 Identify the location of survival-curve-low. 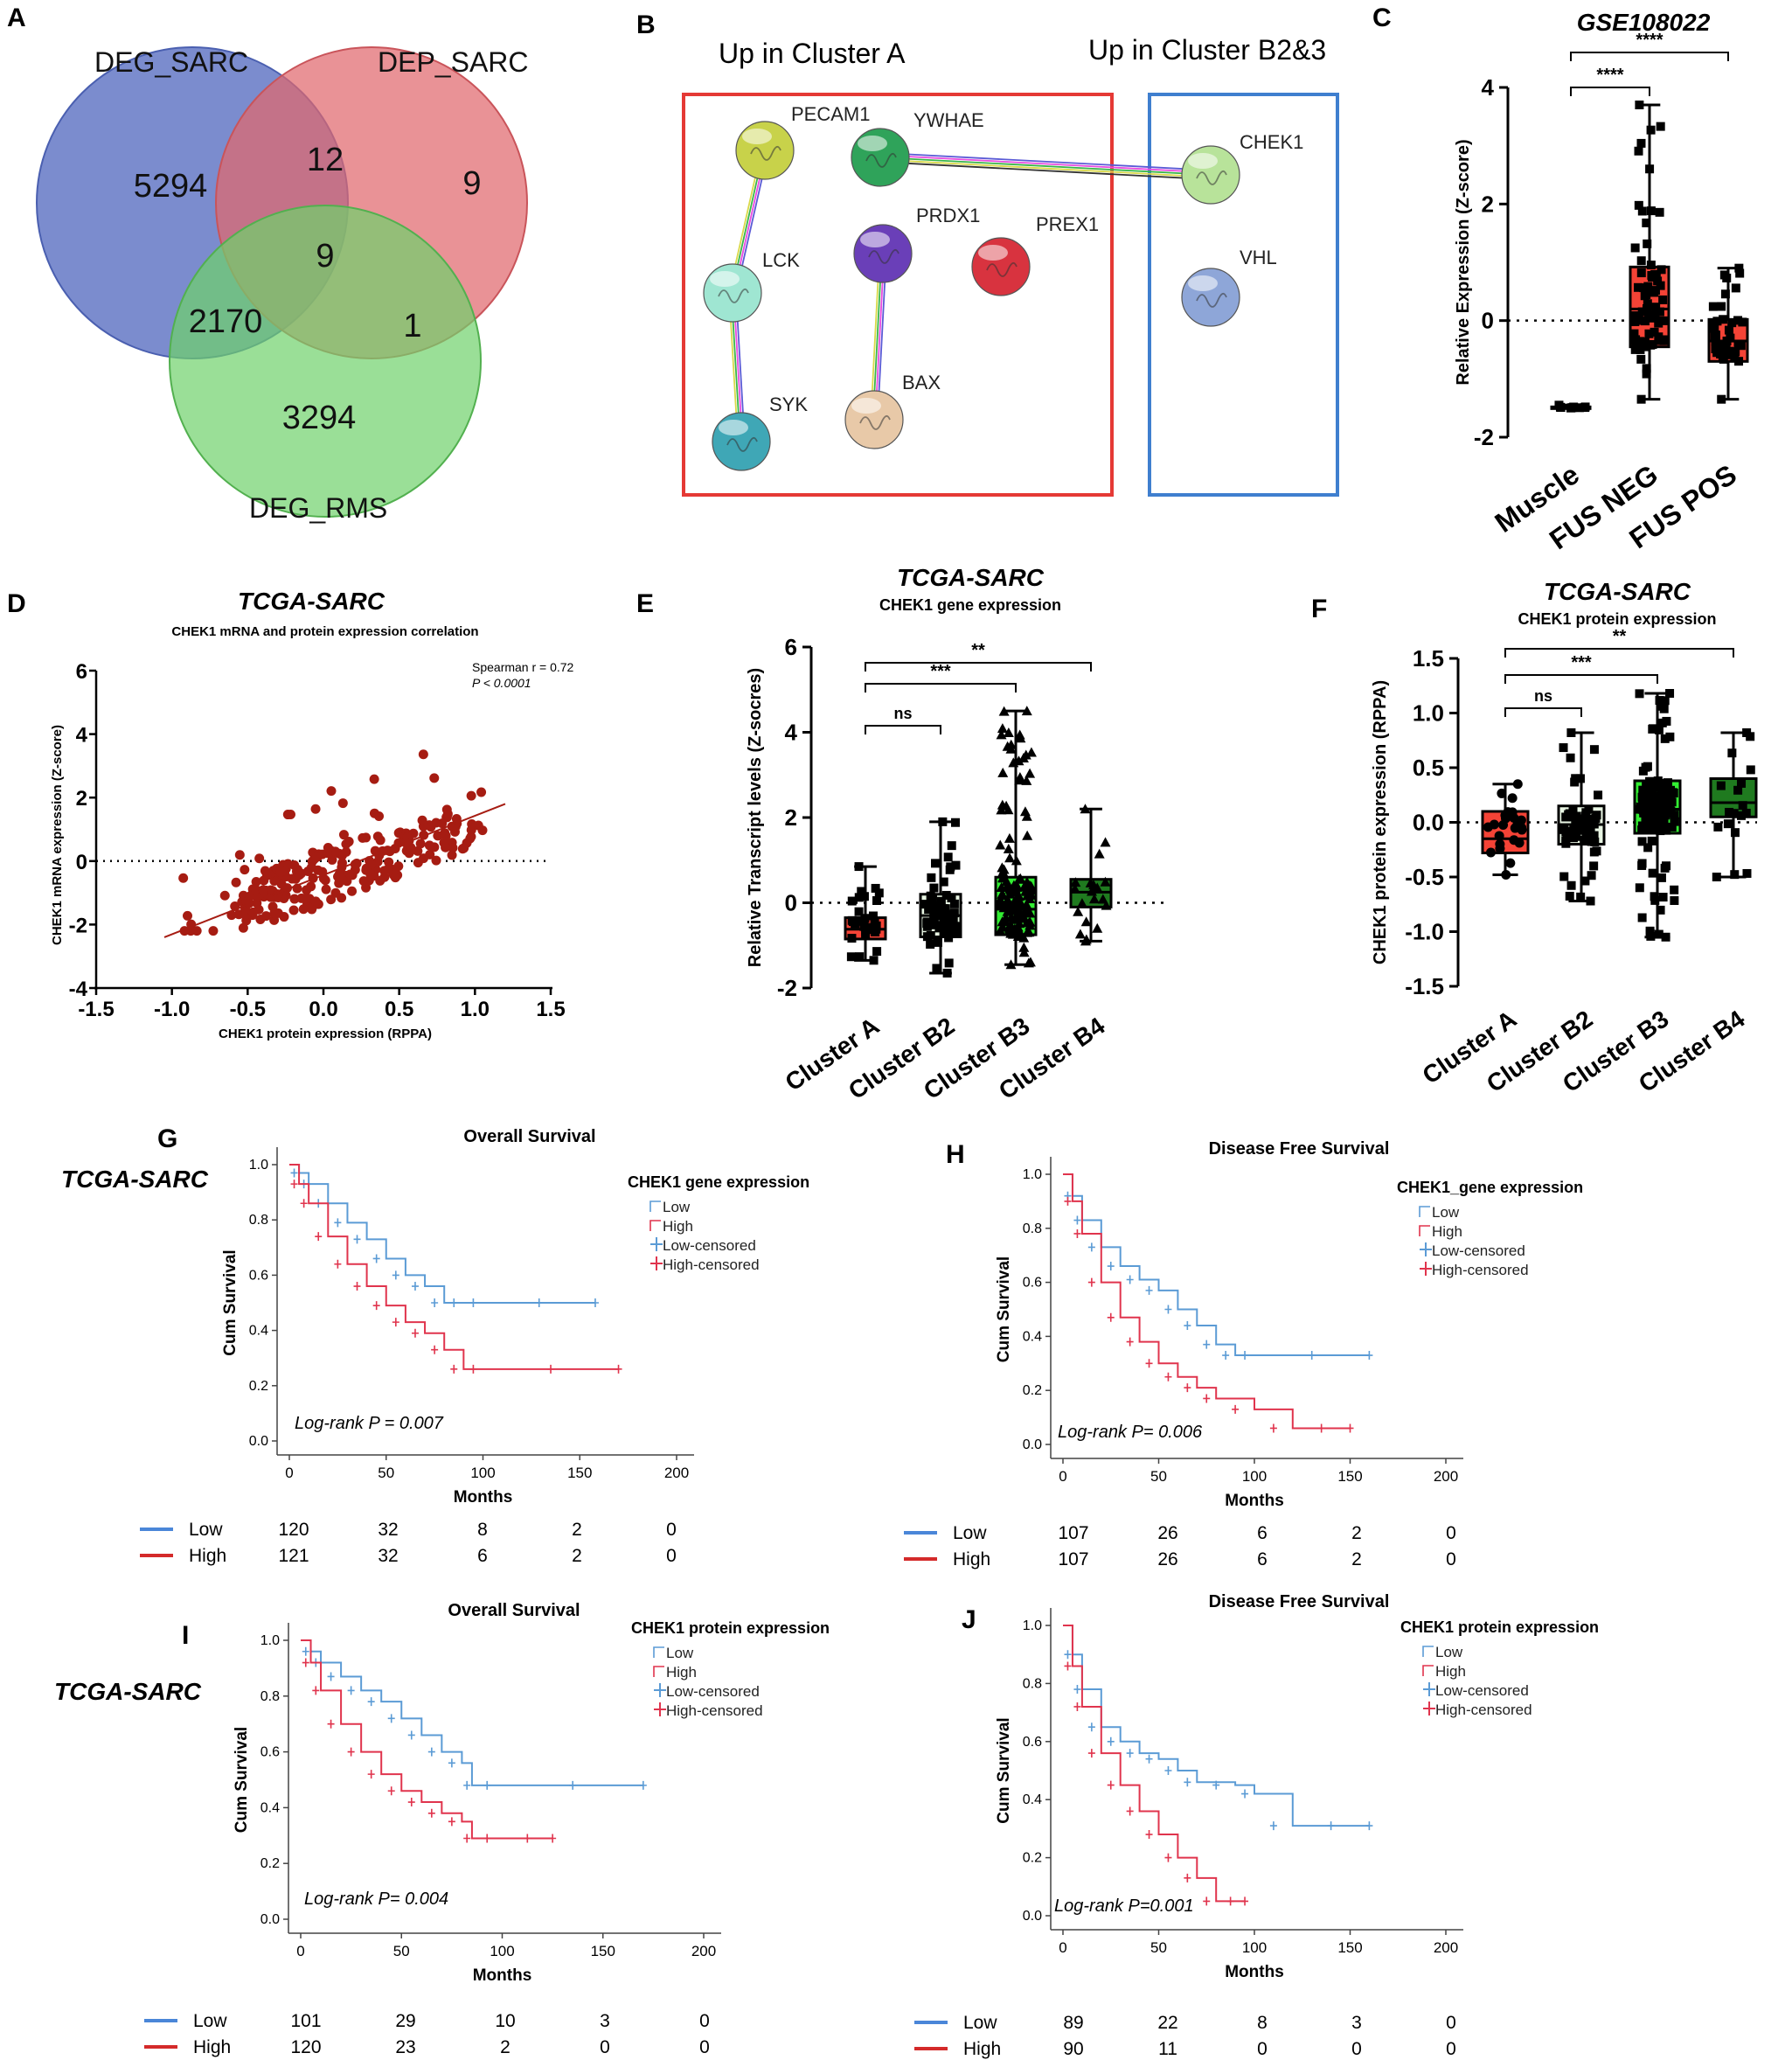
(1218, 1267).